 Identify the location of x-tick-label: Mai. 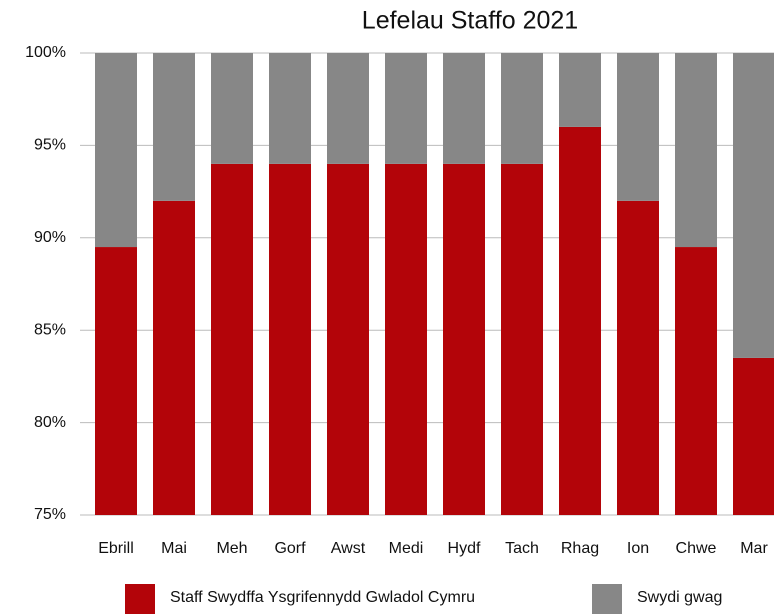
(174, 548).